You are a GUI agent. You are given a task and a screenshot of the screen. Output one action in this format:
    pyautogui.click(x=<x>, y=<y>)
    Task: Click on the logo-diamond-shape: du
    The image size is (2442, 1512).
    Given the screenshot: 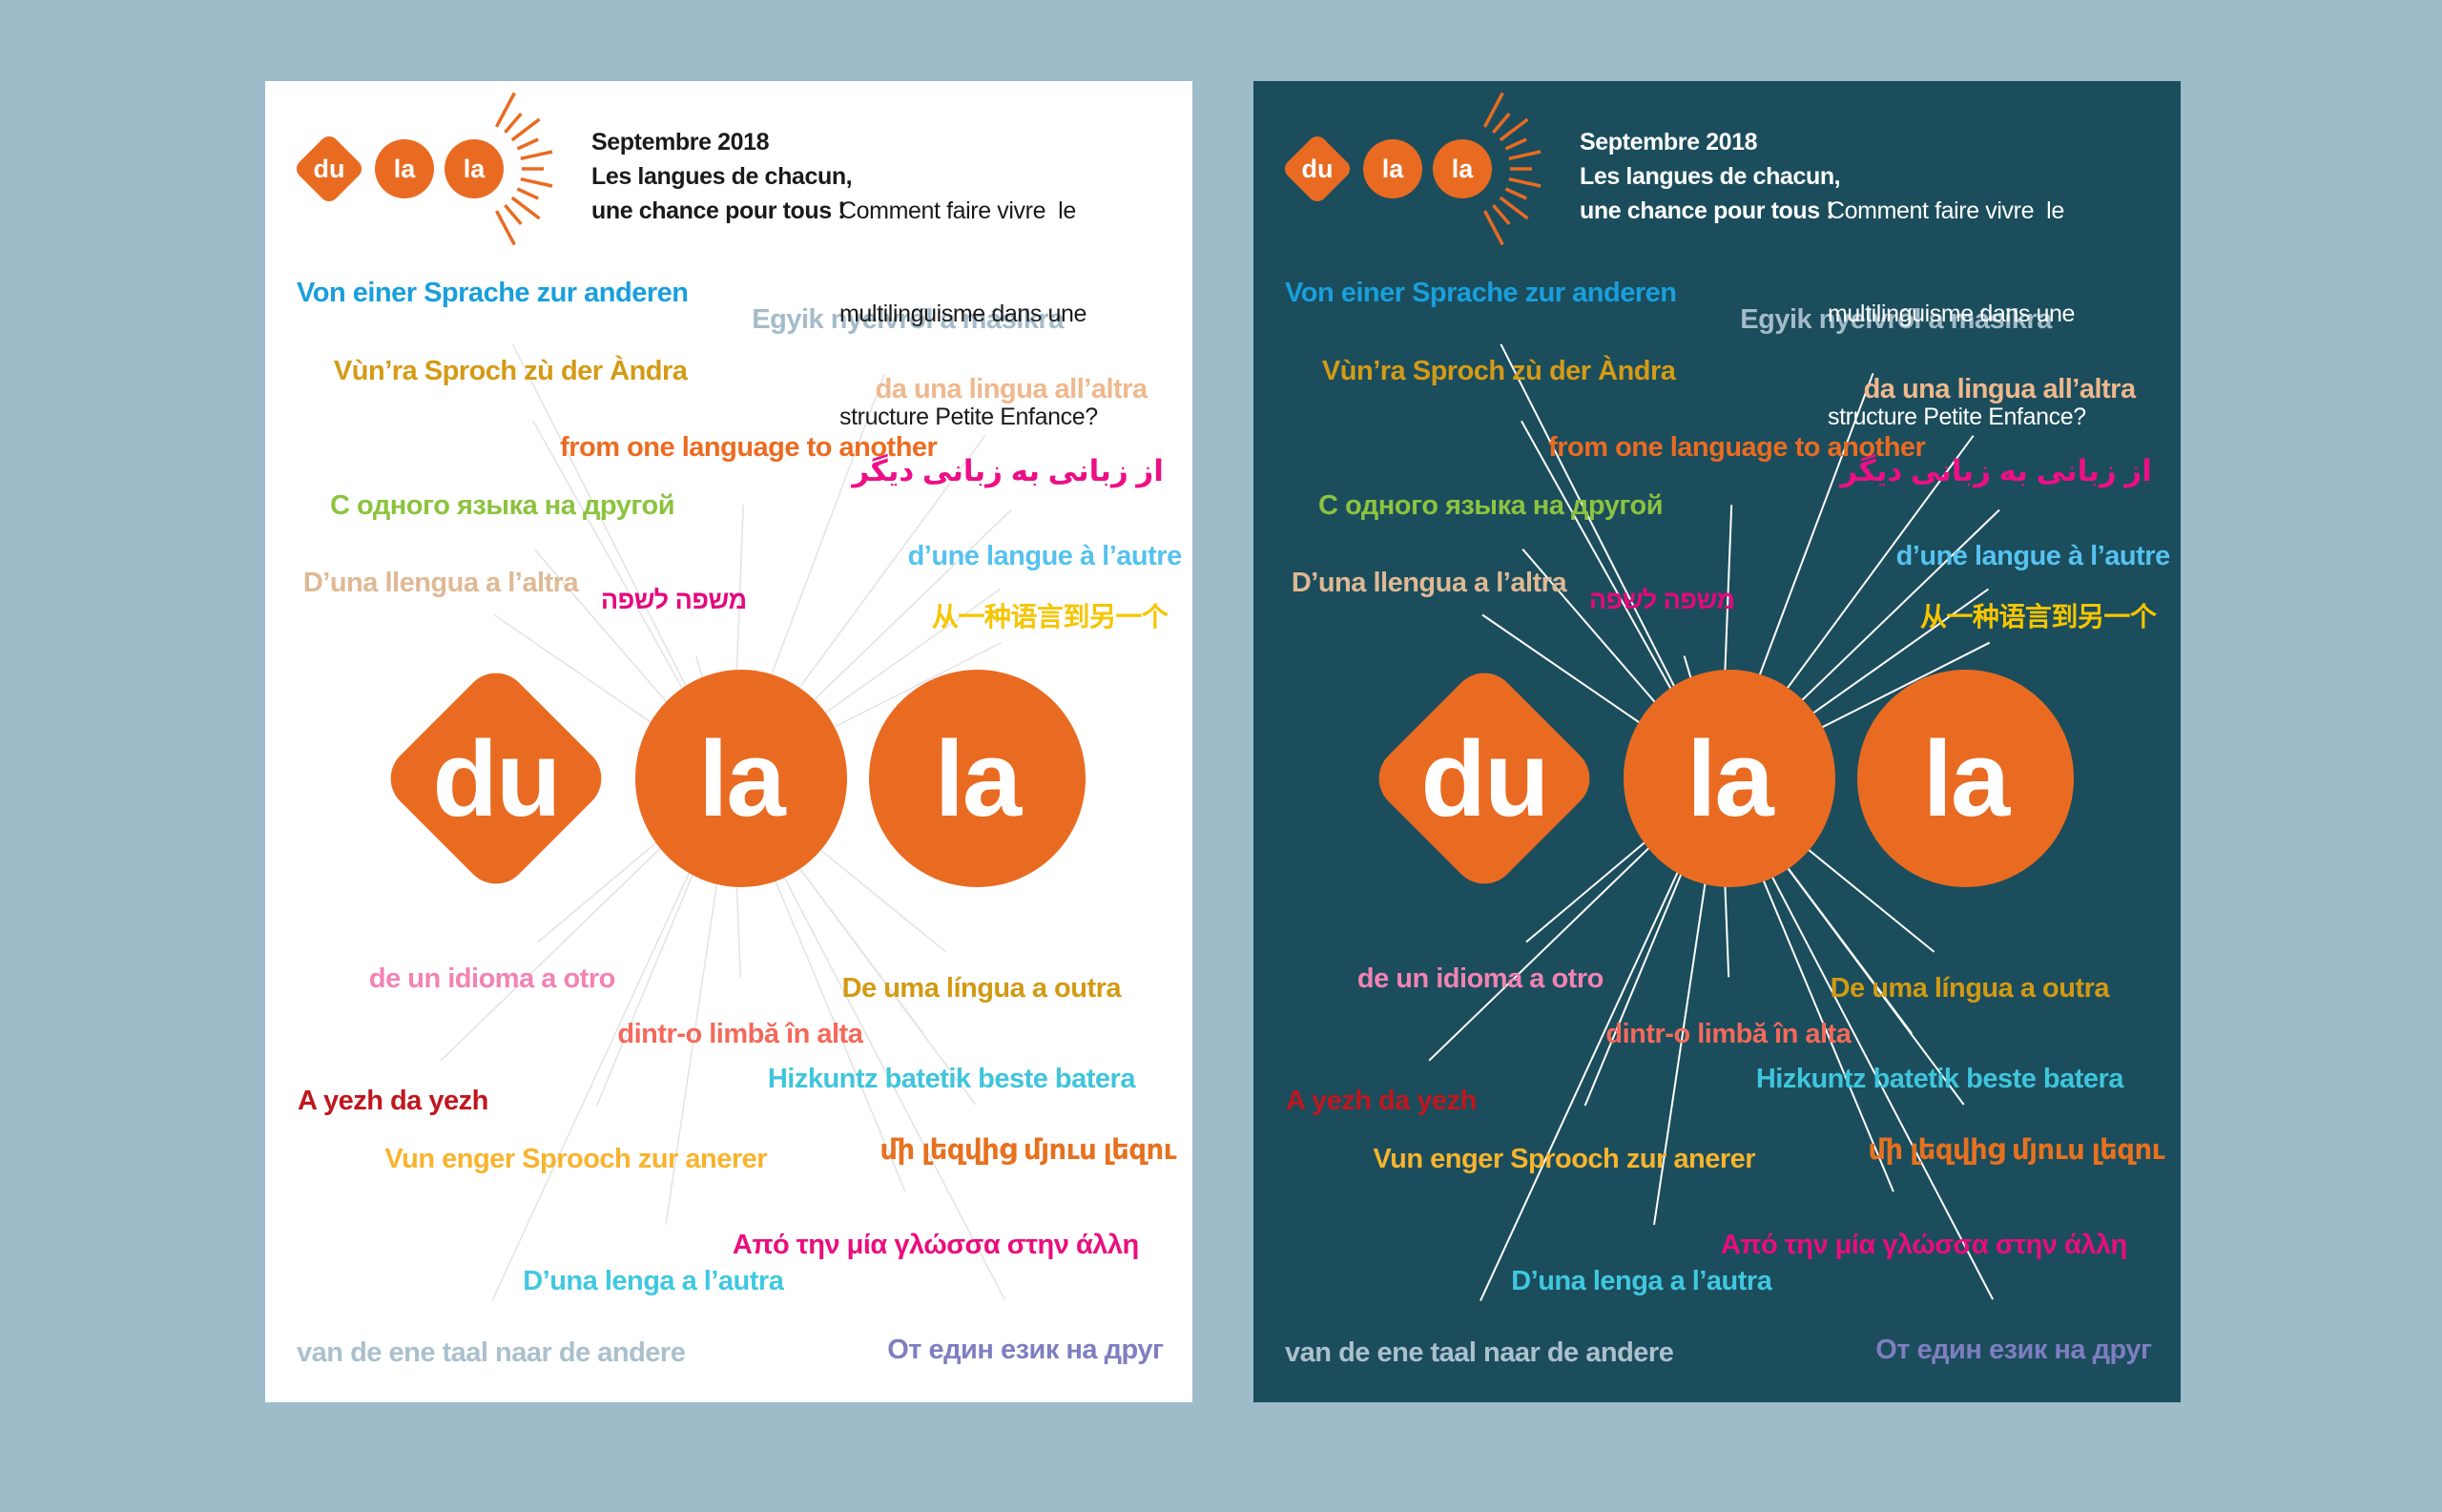 What is the action you would take?
    pyautogui.click(x=1484, y=778)
    